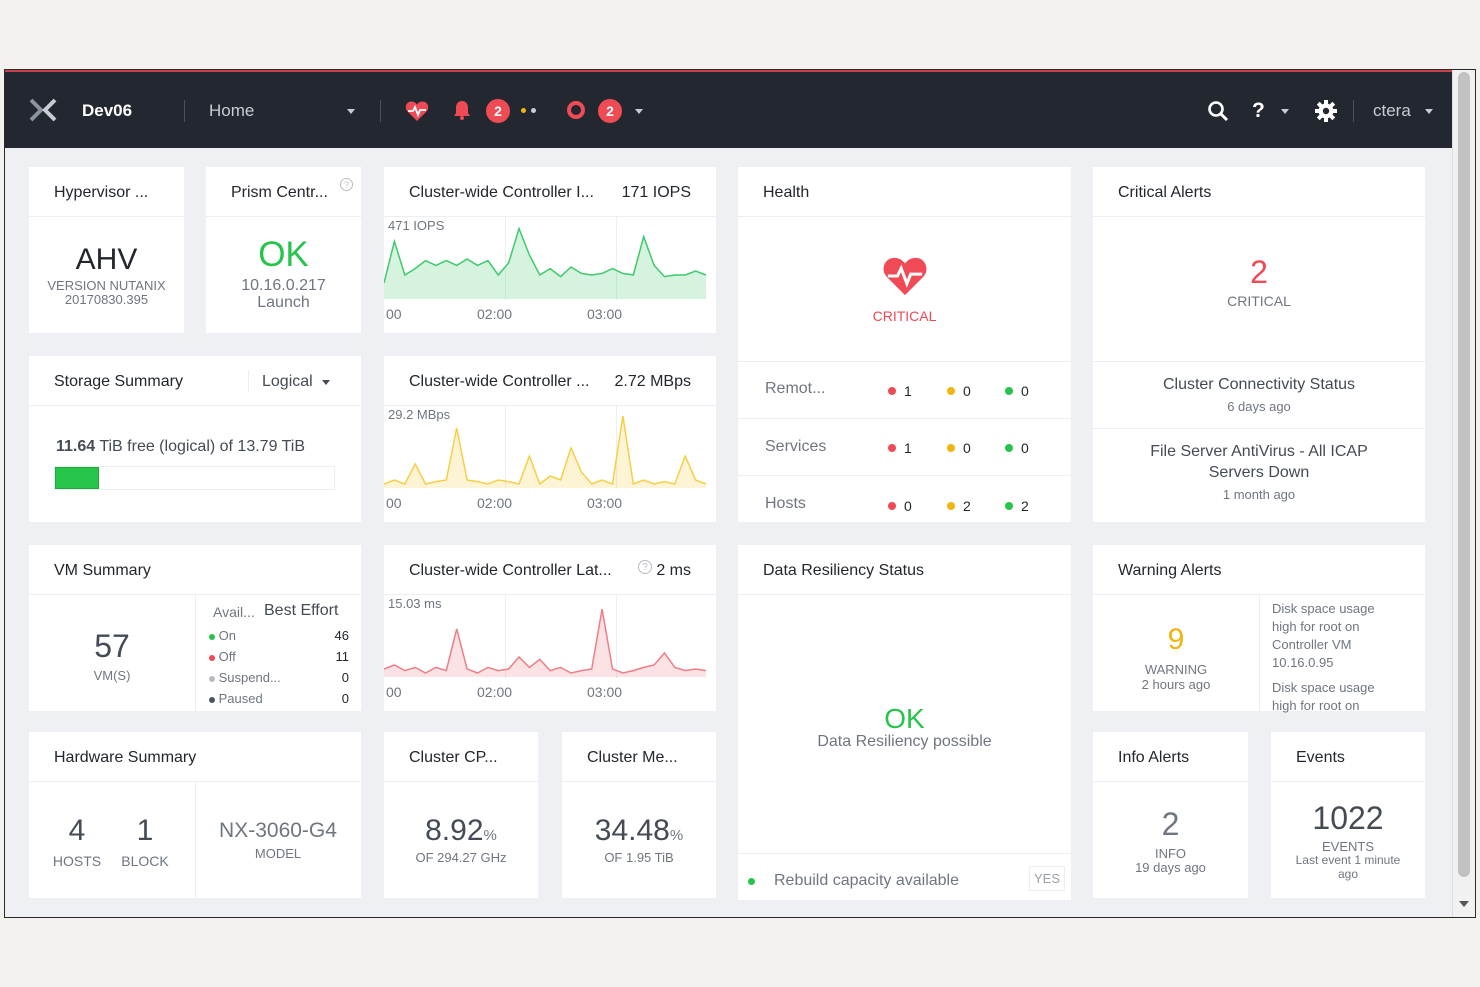  I want to click on events-label: EVENTS, so click(1347, 846).